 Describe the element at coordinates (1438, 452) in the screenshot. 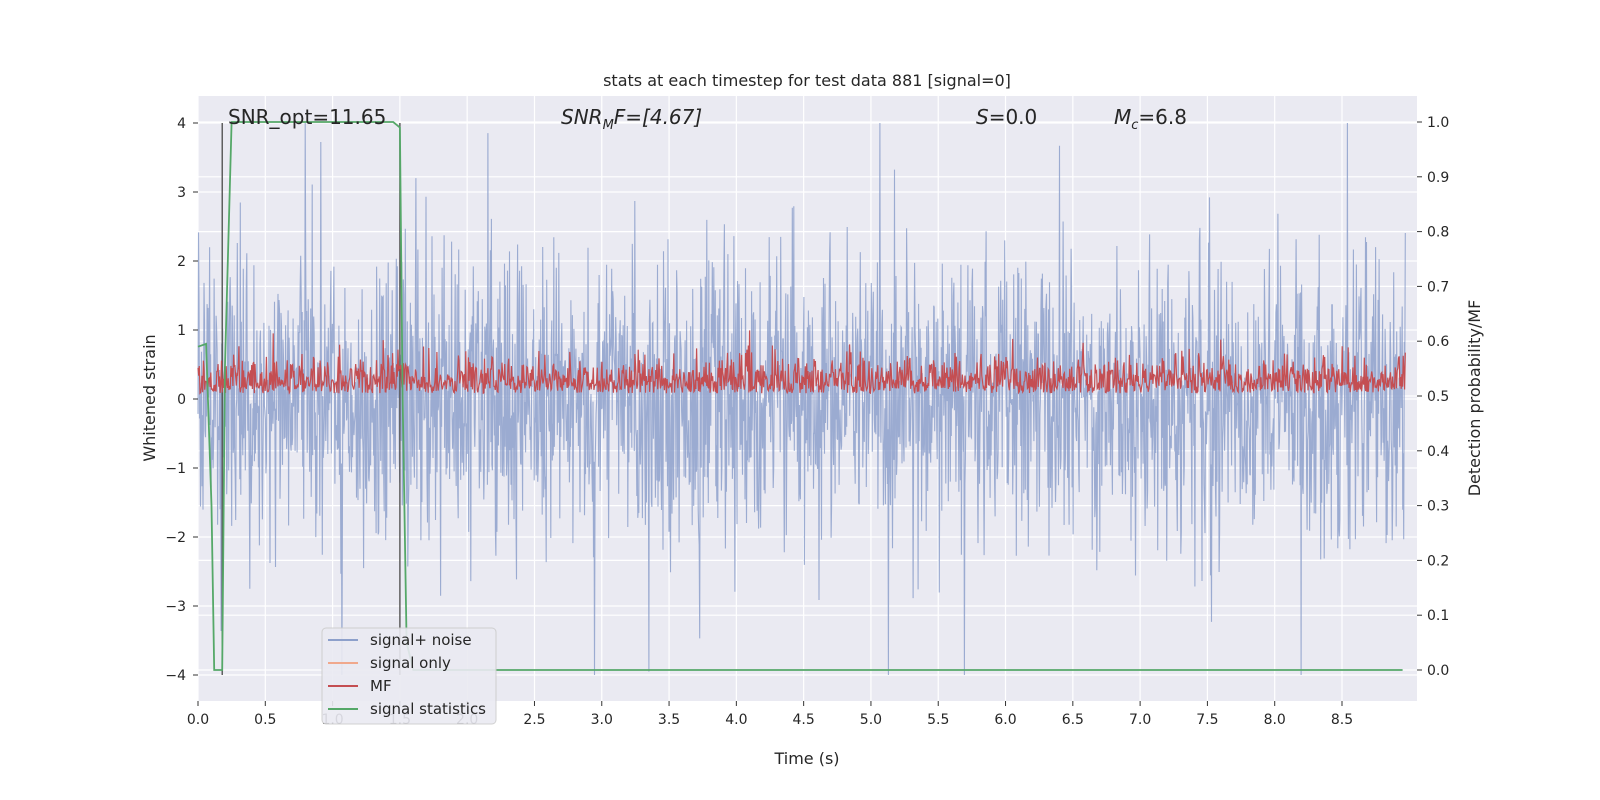

I see `y-right-tick-label: 0.4` at that location.